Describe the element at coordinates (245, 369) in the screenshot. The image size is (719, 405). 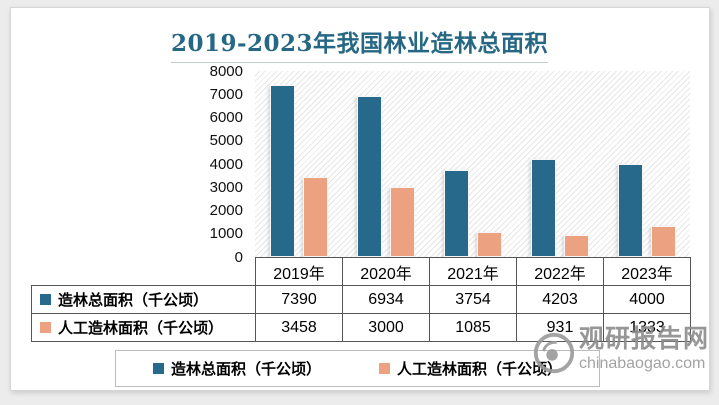
I see `legend-label-series1: 造林总面积（千公顷）` at that location.